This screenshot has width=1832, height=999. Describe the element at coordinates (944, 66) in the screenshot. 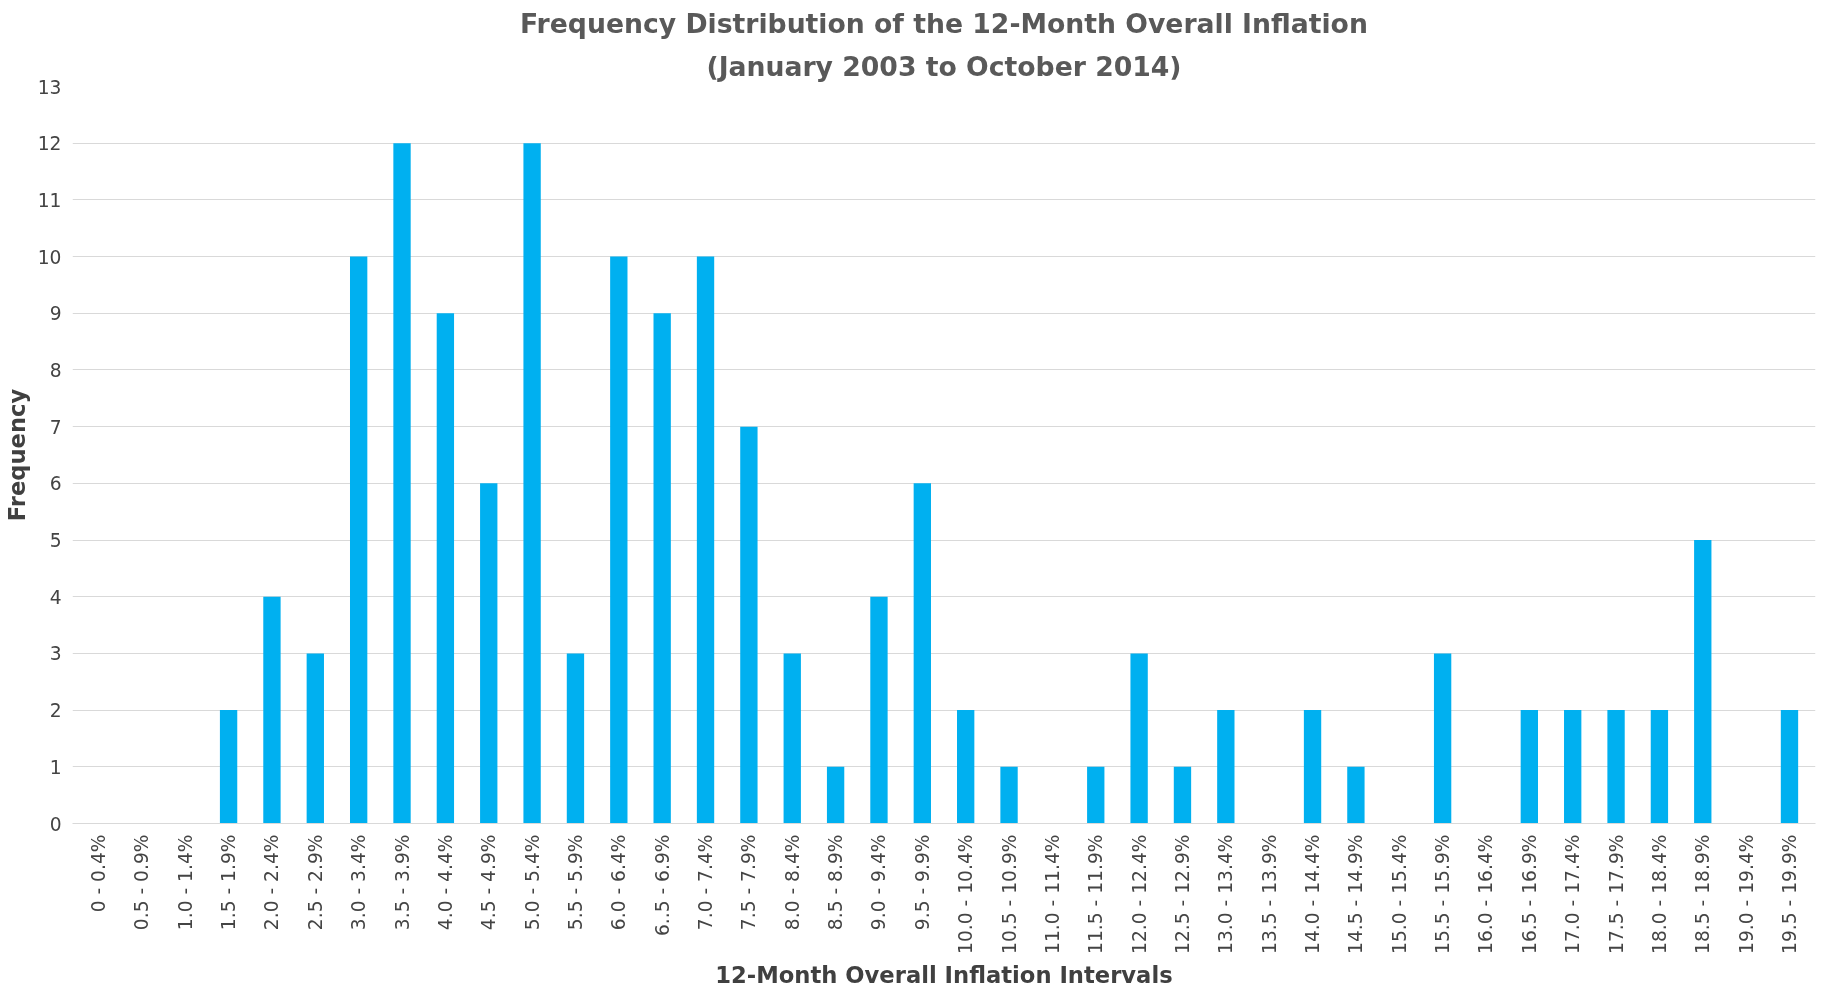

I see `chart-subtitle: (January 2003 to October 2014)` at that location.